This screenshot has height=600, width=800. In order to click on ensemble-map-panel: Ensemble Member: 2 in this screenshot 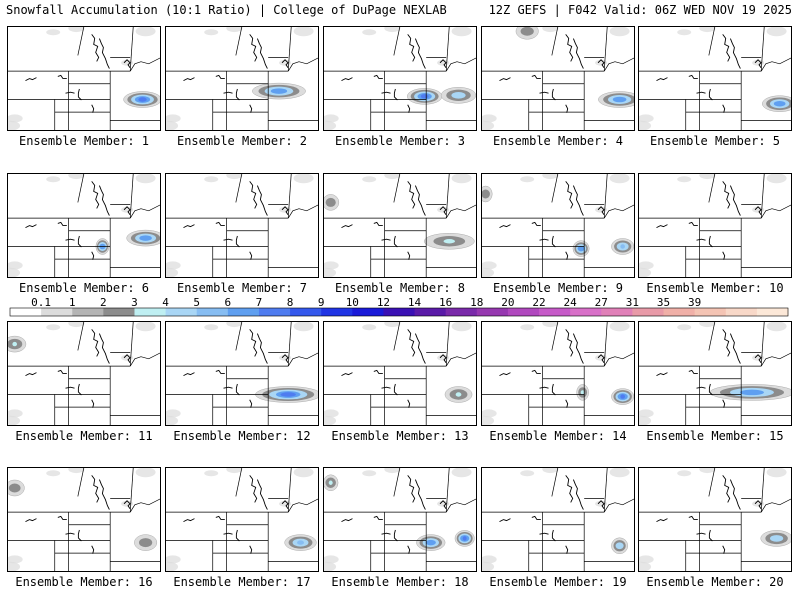, I will do `click(242, 87)`.